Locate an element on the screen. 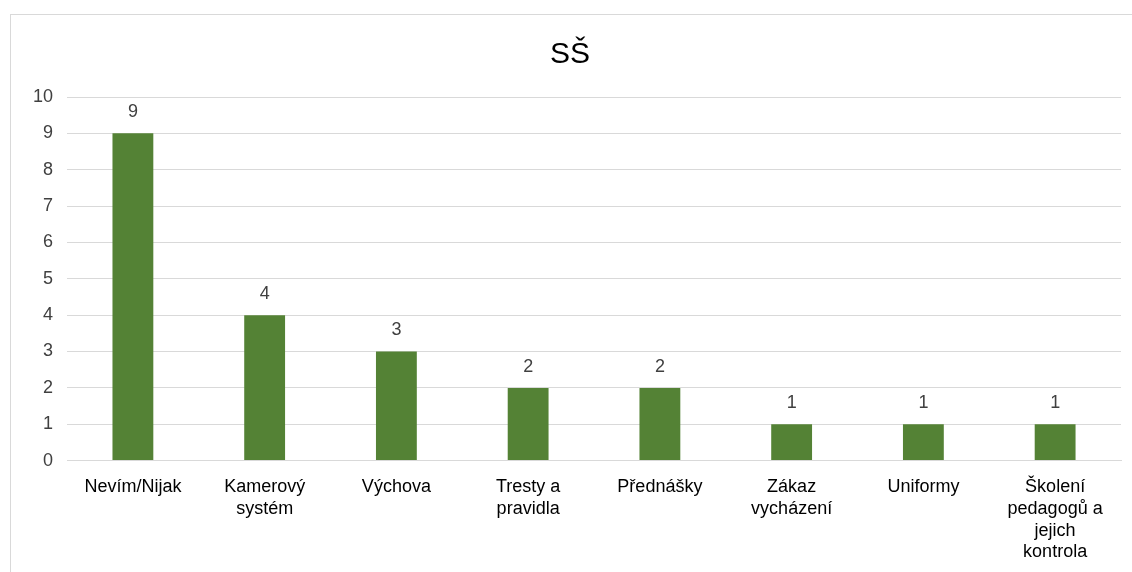 The height and width of the screenshot is (572, 1132). y-tick-label: 2 is located at coordinates (48, 386).